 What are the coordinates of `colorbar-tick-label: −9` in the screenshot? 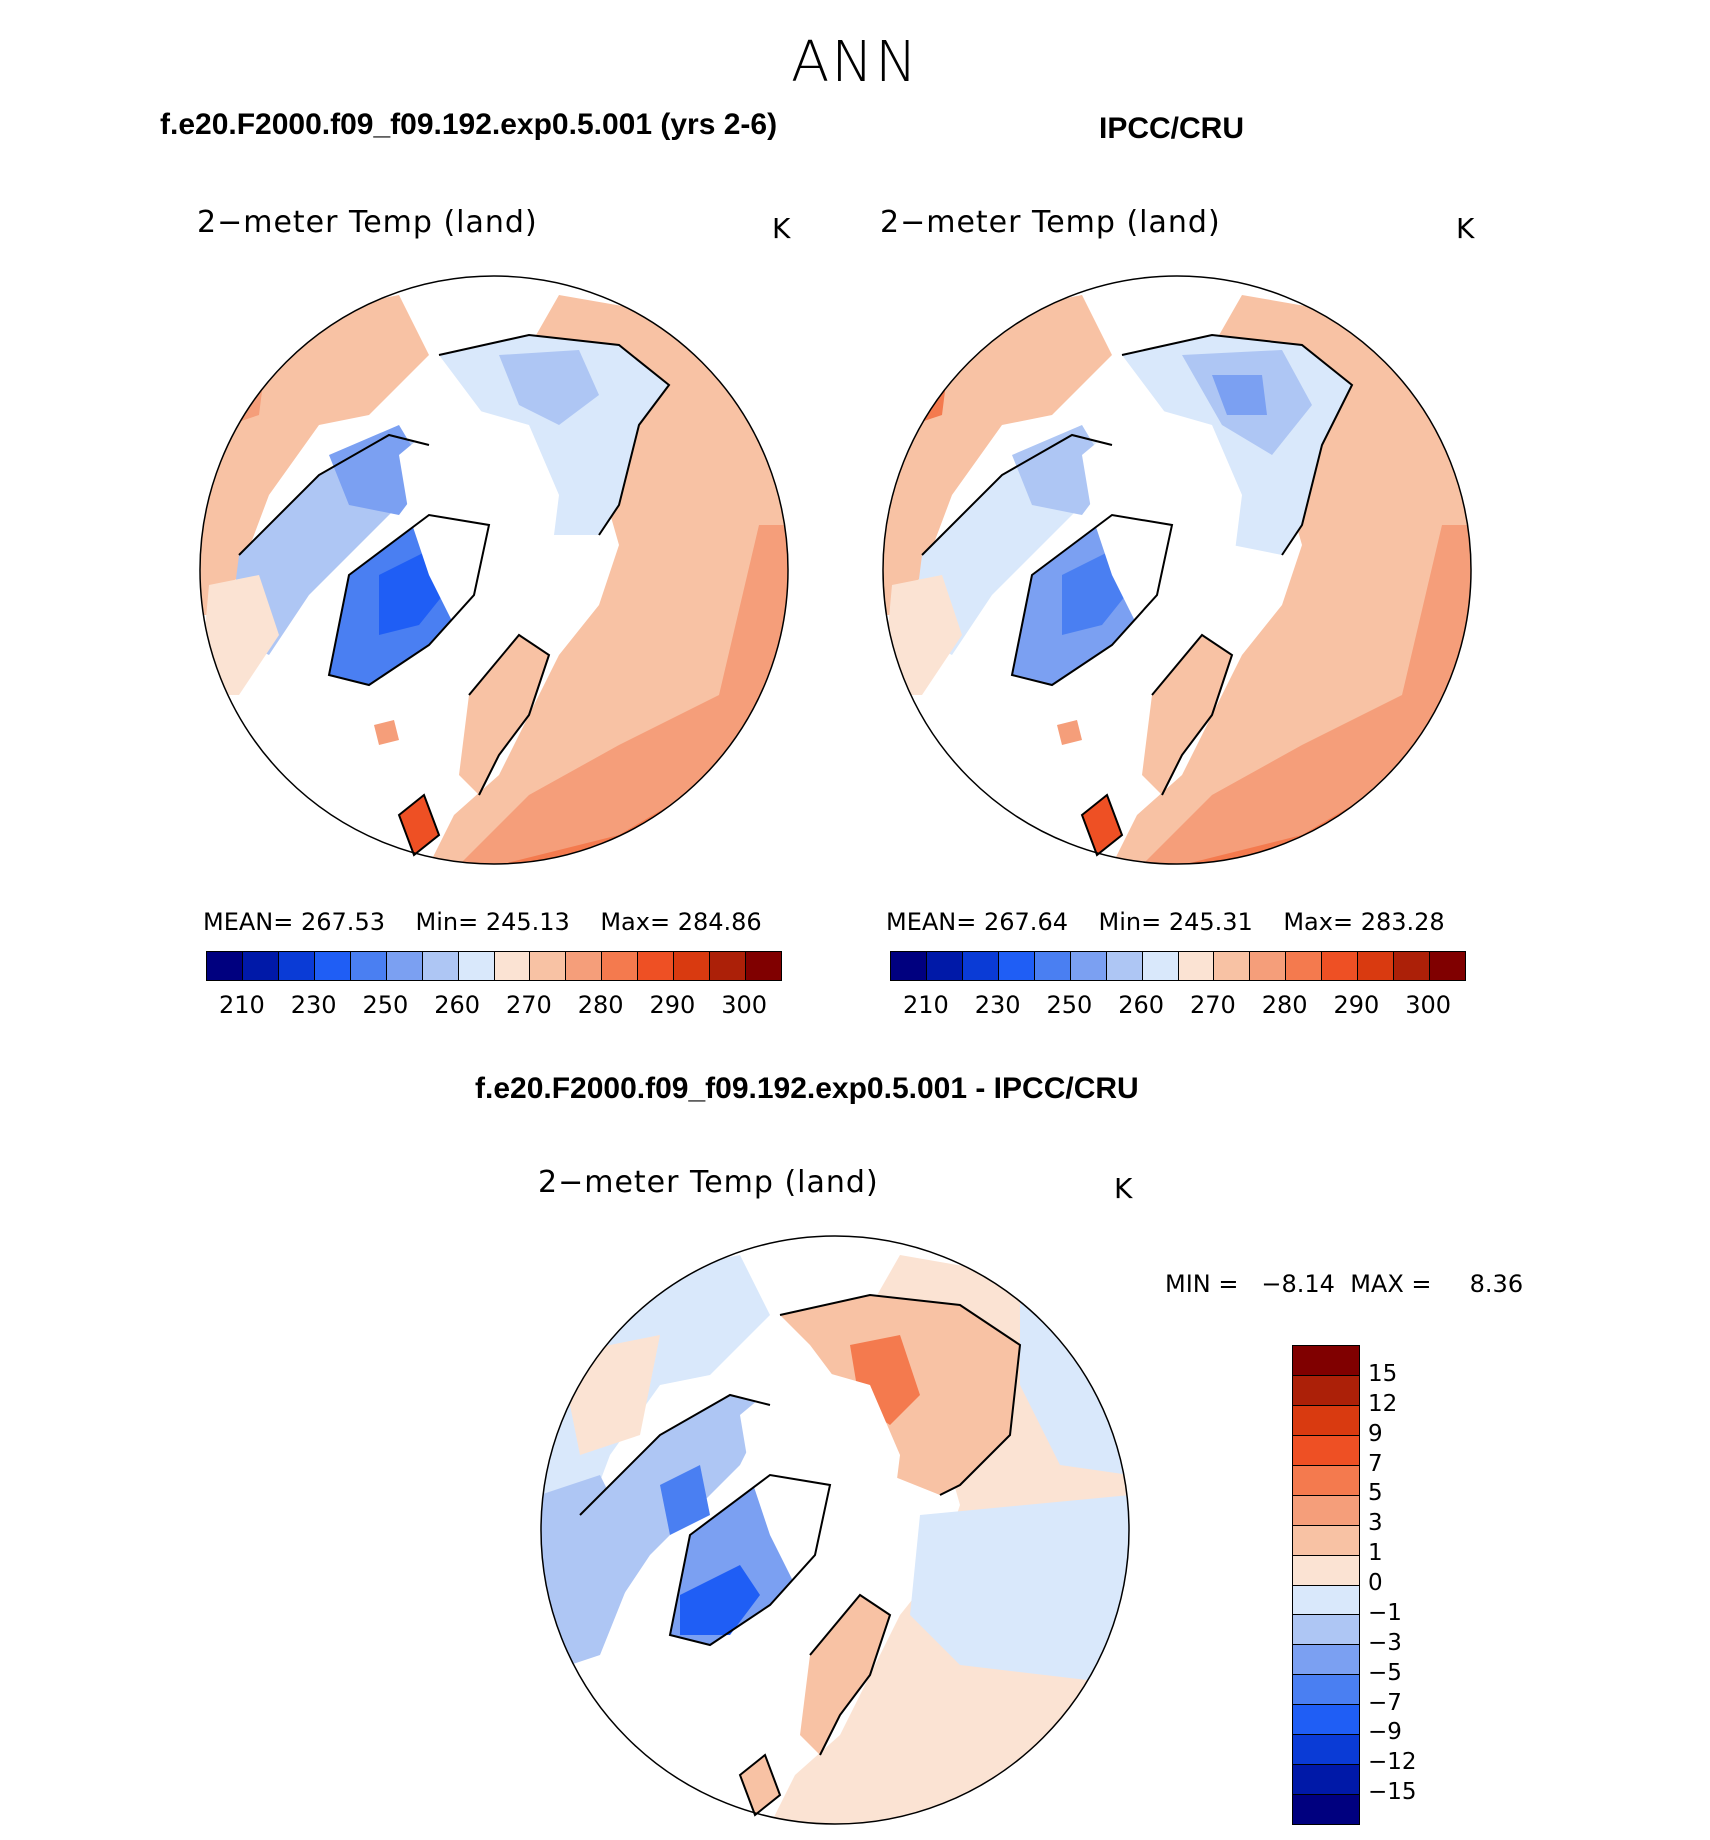 It's located at (1385, 1732).